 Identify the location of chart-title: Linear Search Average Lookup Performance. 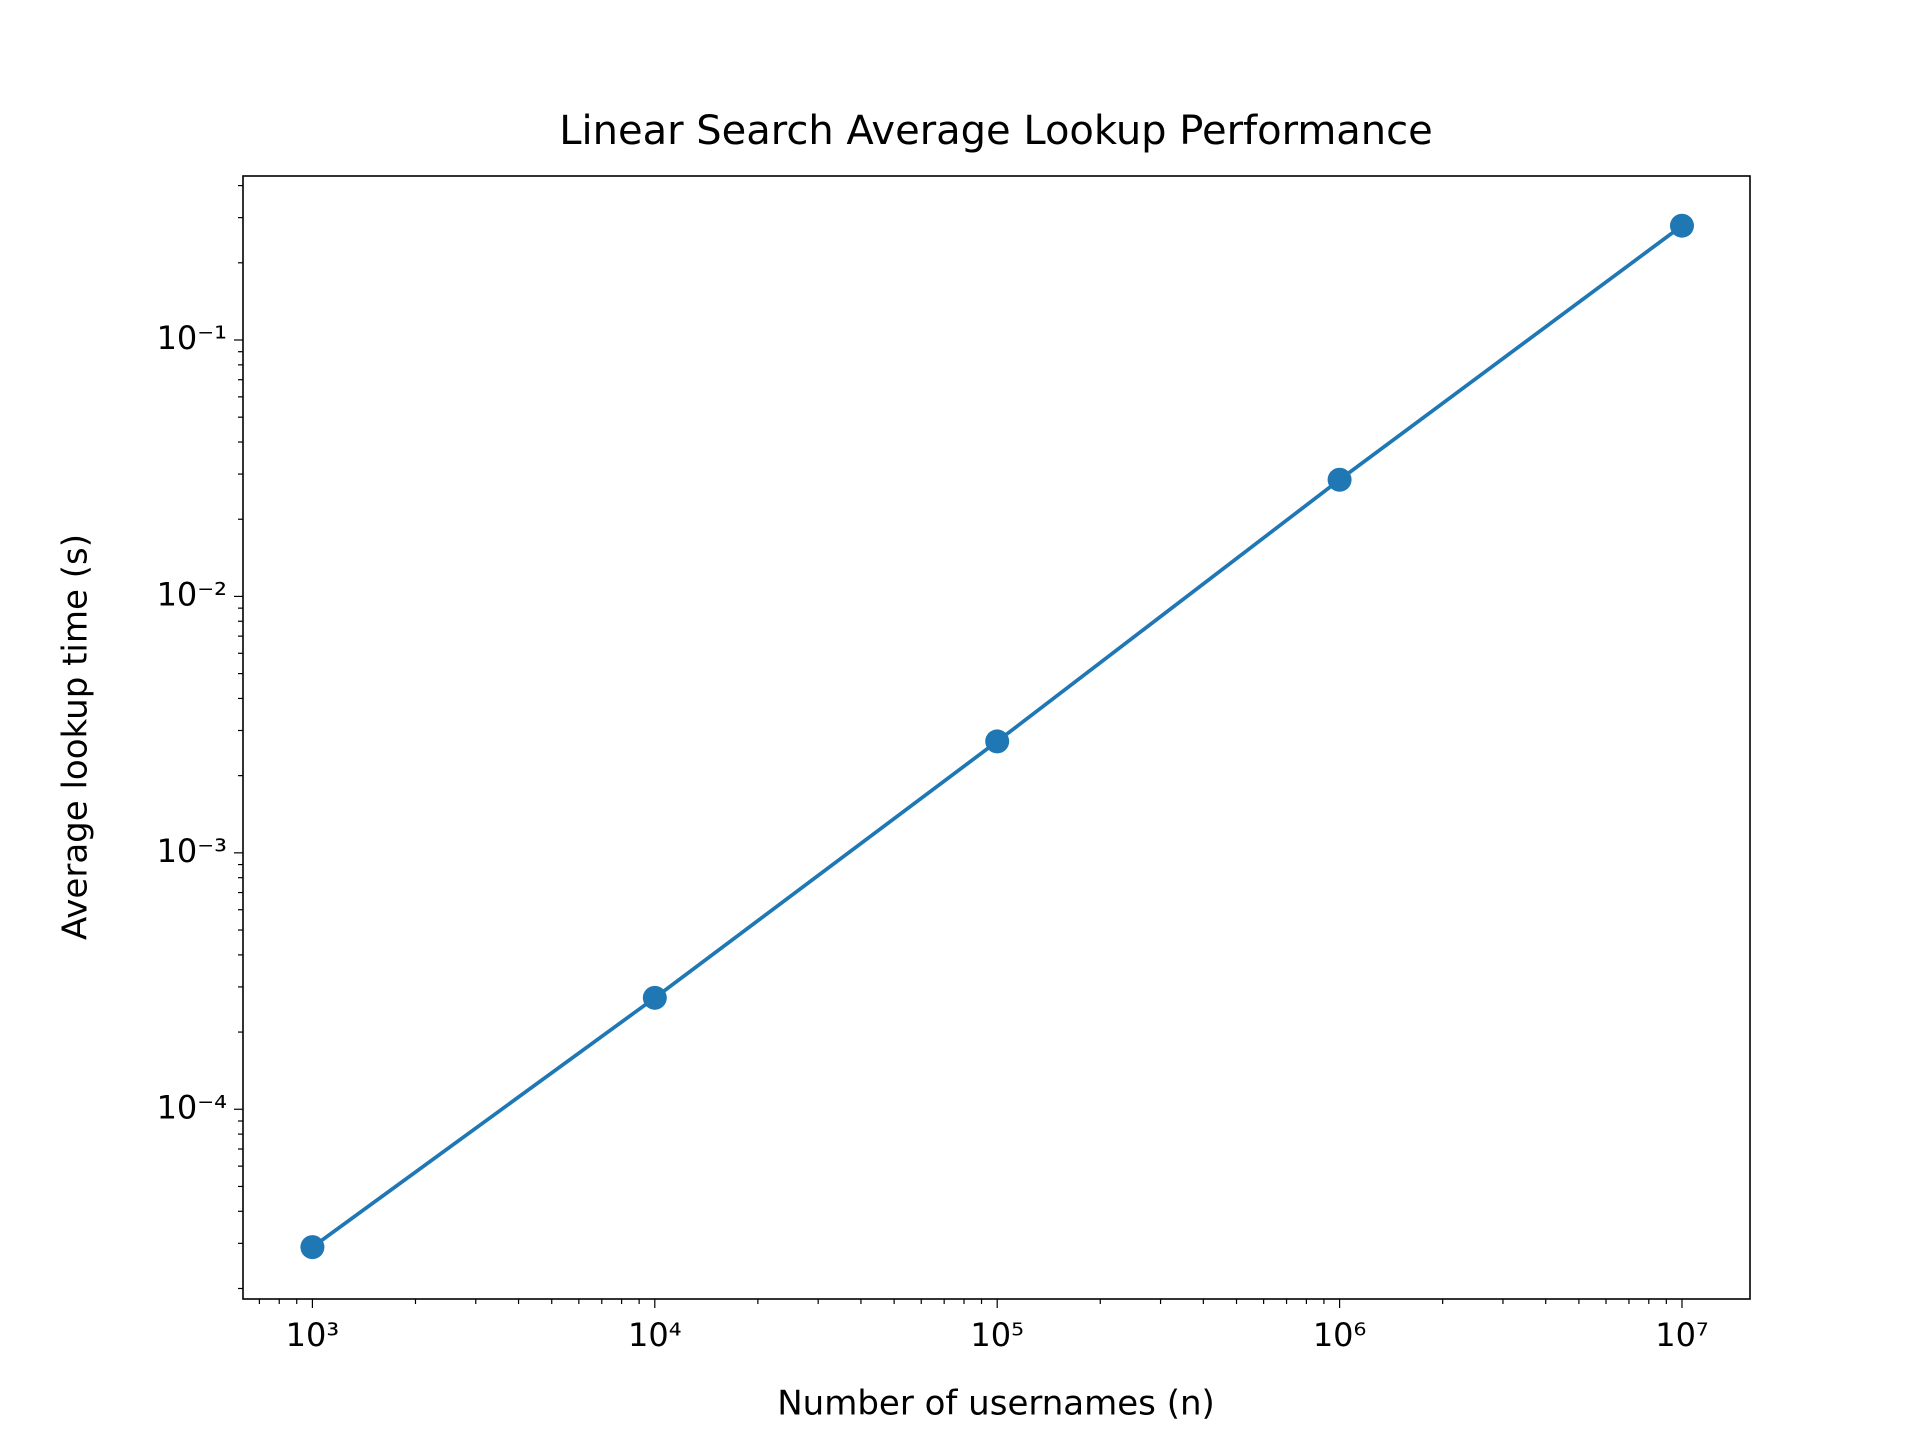
(996, 131).